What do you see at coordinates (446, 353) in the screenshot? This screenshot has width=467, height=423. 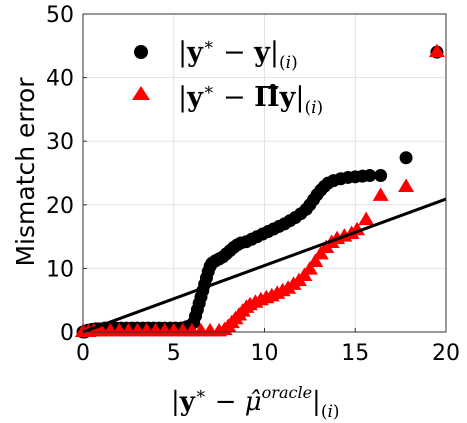 I see `x-tick-label: 20` at bounding box center [446, 353].